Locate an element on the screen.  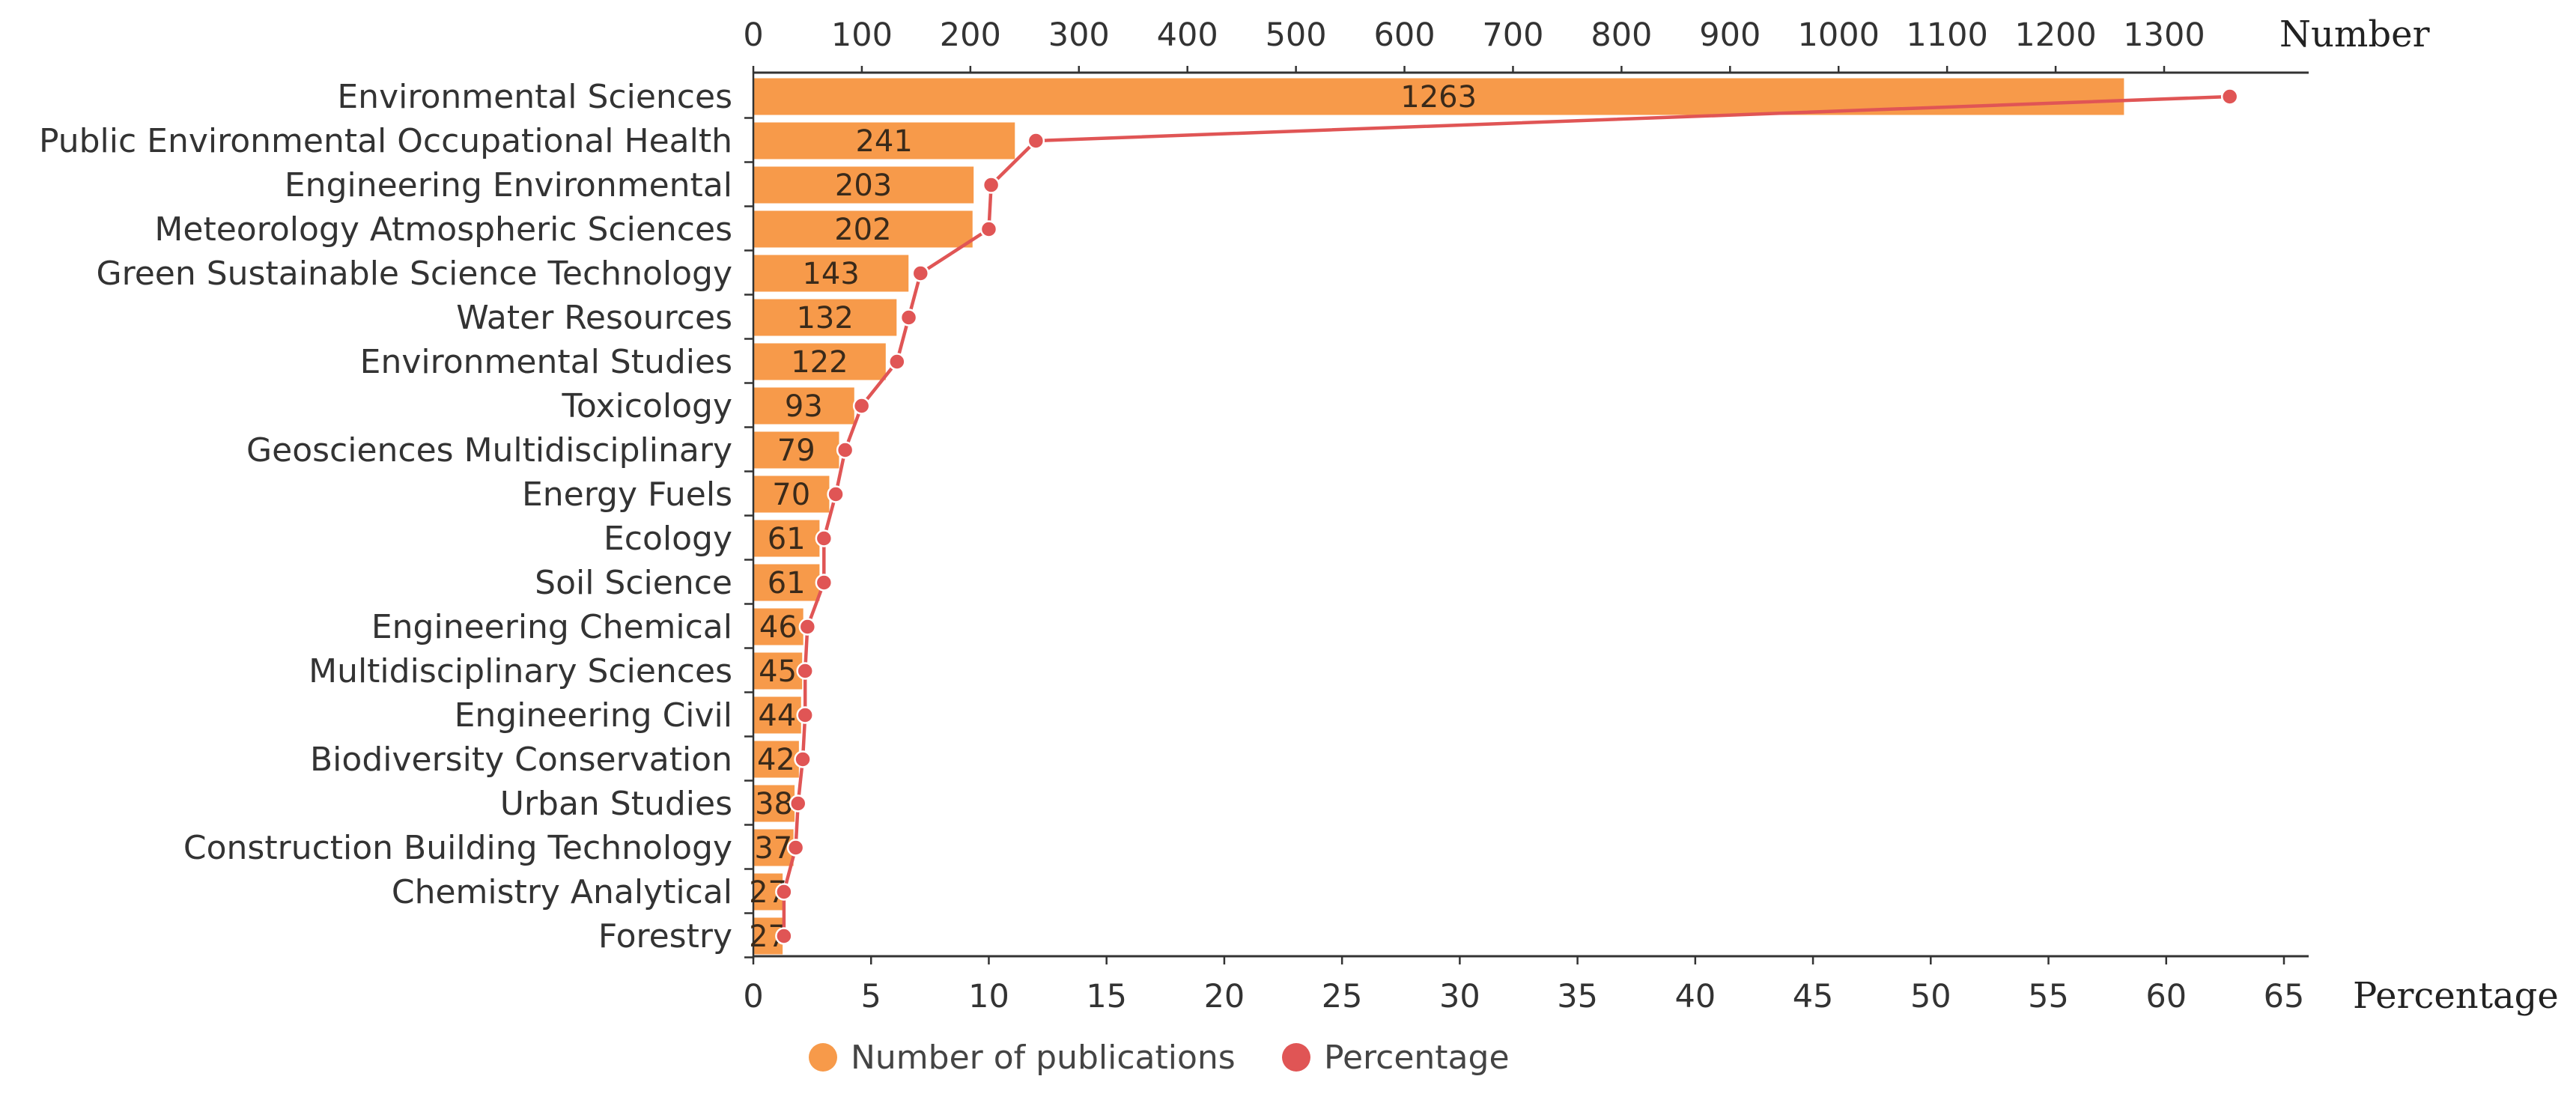
bar-value-label: 202 is located at coordinates (862, 230).